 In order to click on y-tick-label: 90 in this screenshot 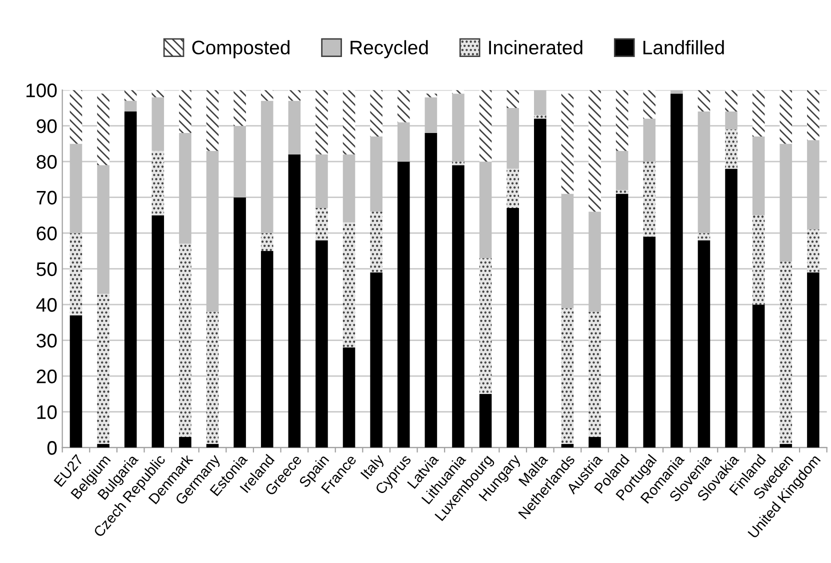, I will do `click(46, 126)`.